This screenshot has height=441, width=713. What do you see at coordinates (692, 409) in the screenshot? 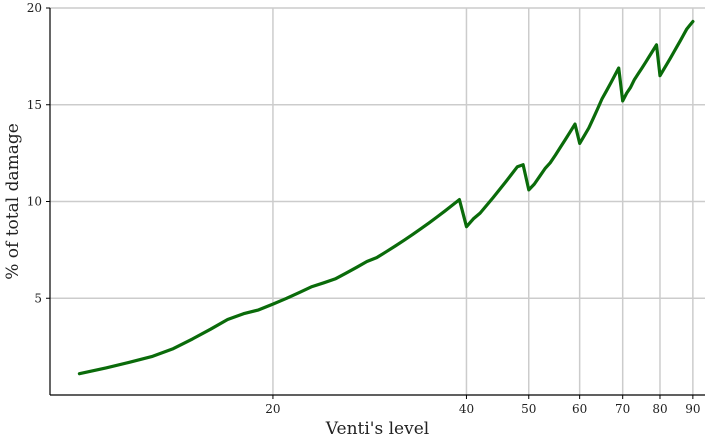
I see `x-tick-label: 90` at bounding box center [692, 409].